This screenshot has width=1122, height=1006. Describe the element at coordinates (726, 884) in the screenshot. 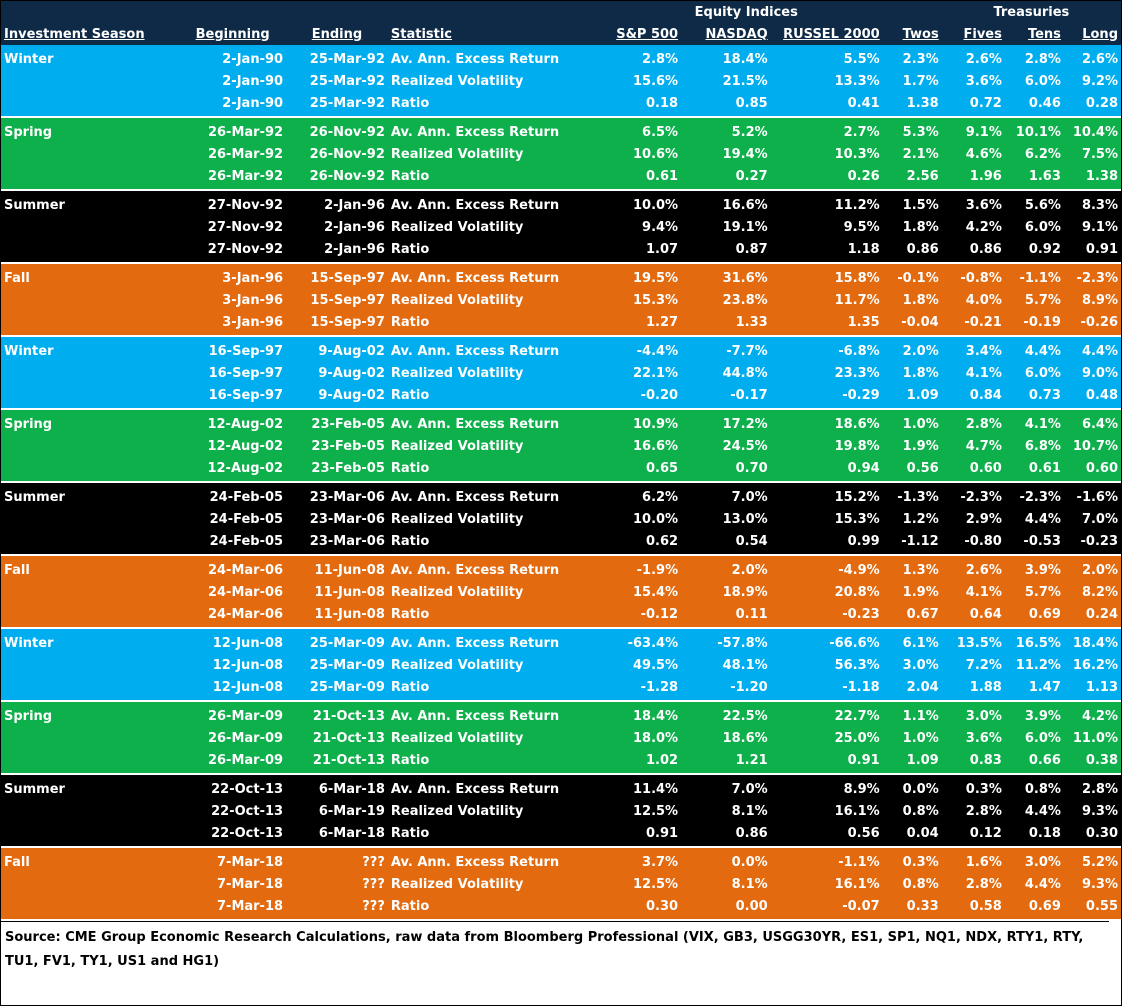

I see `nasdaq-cell: 8.1%` at that location.